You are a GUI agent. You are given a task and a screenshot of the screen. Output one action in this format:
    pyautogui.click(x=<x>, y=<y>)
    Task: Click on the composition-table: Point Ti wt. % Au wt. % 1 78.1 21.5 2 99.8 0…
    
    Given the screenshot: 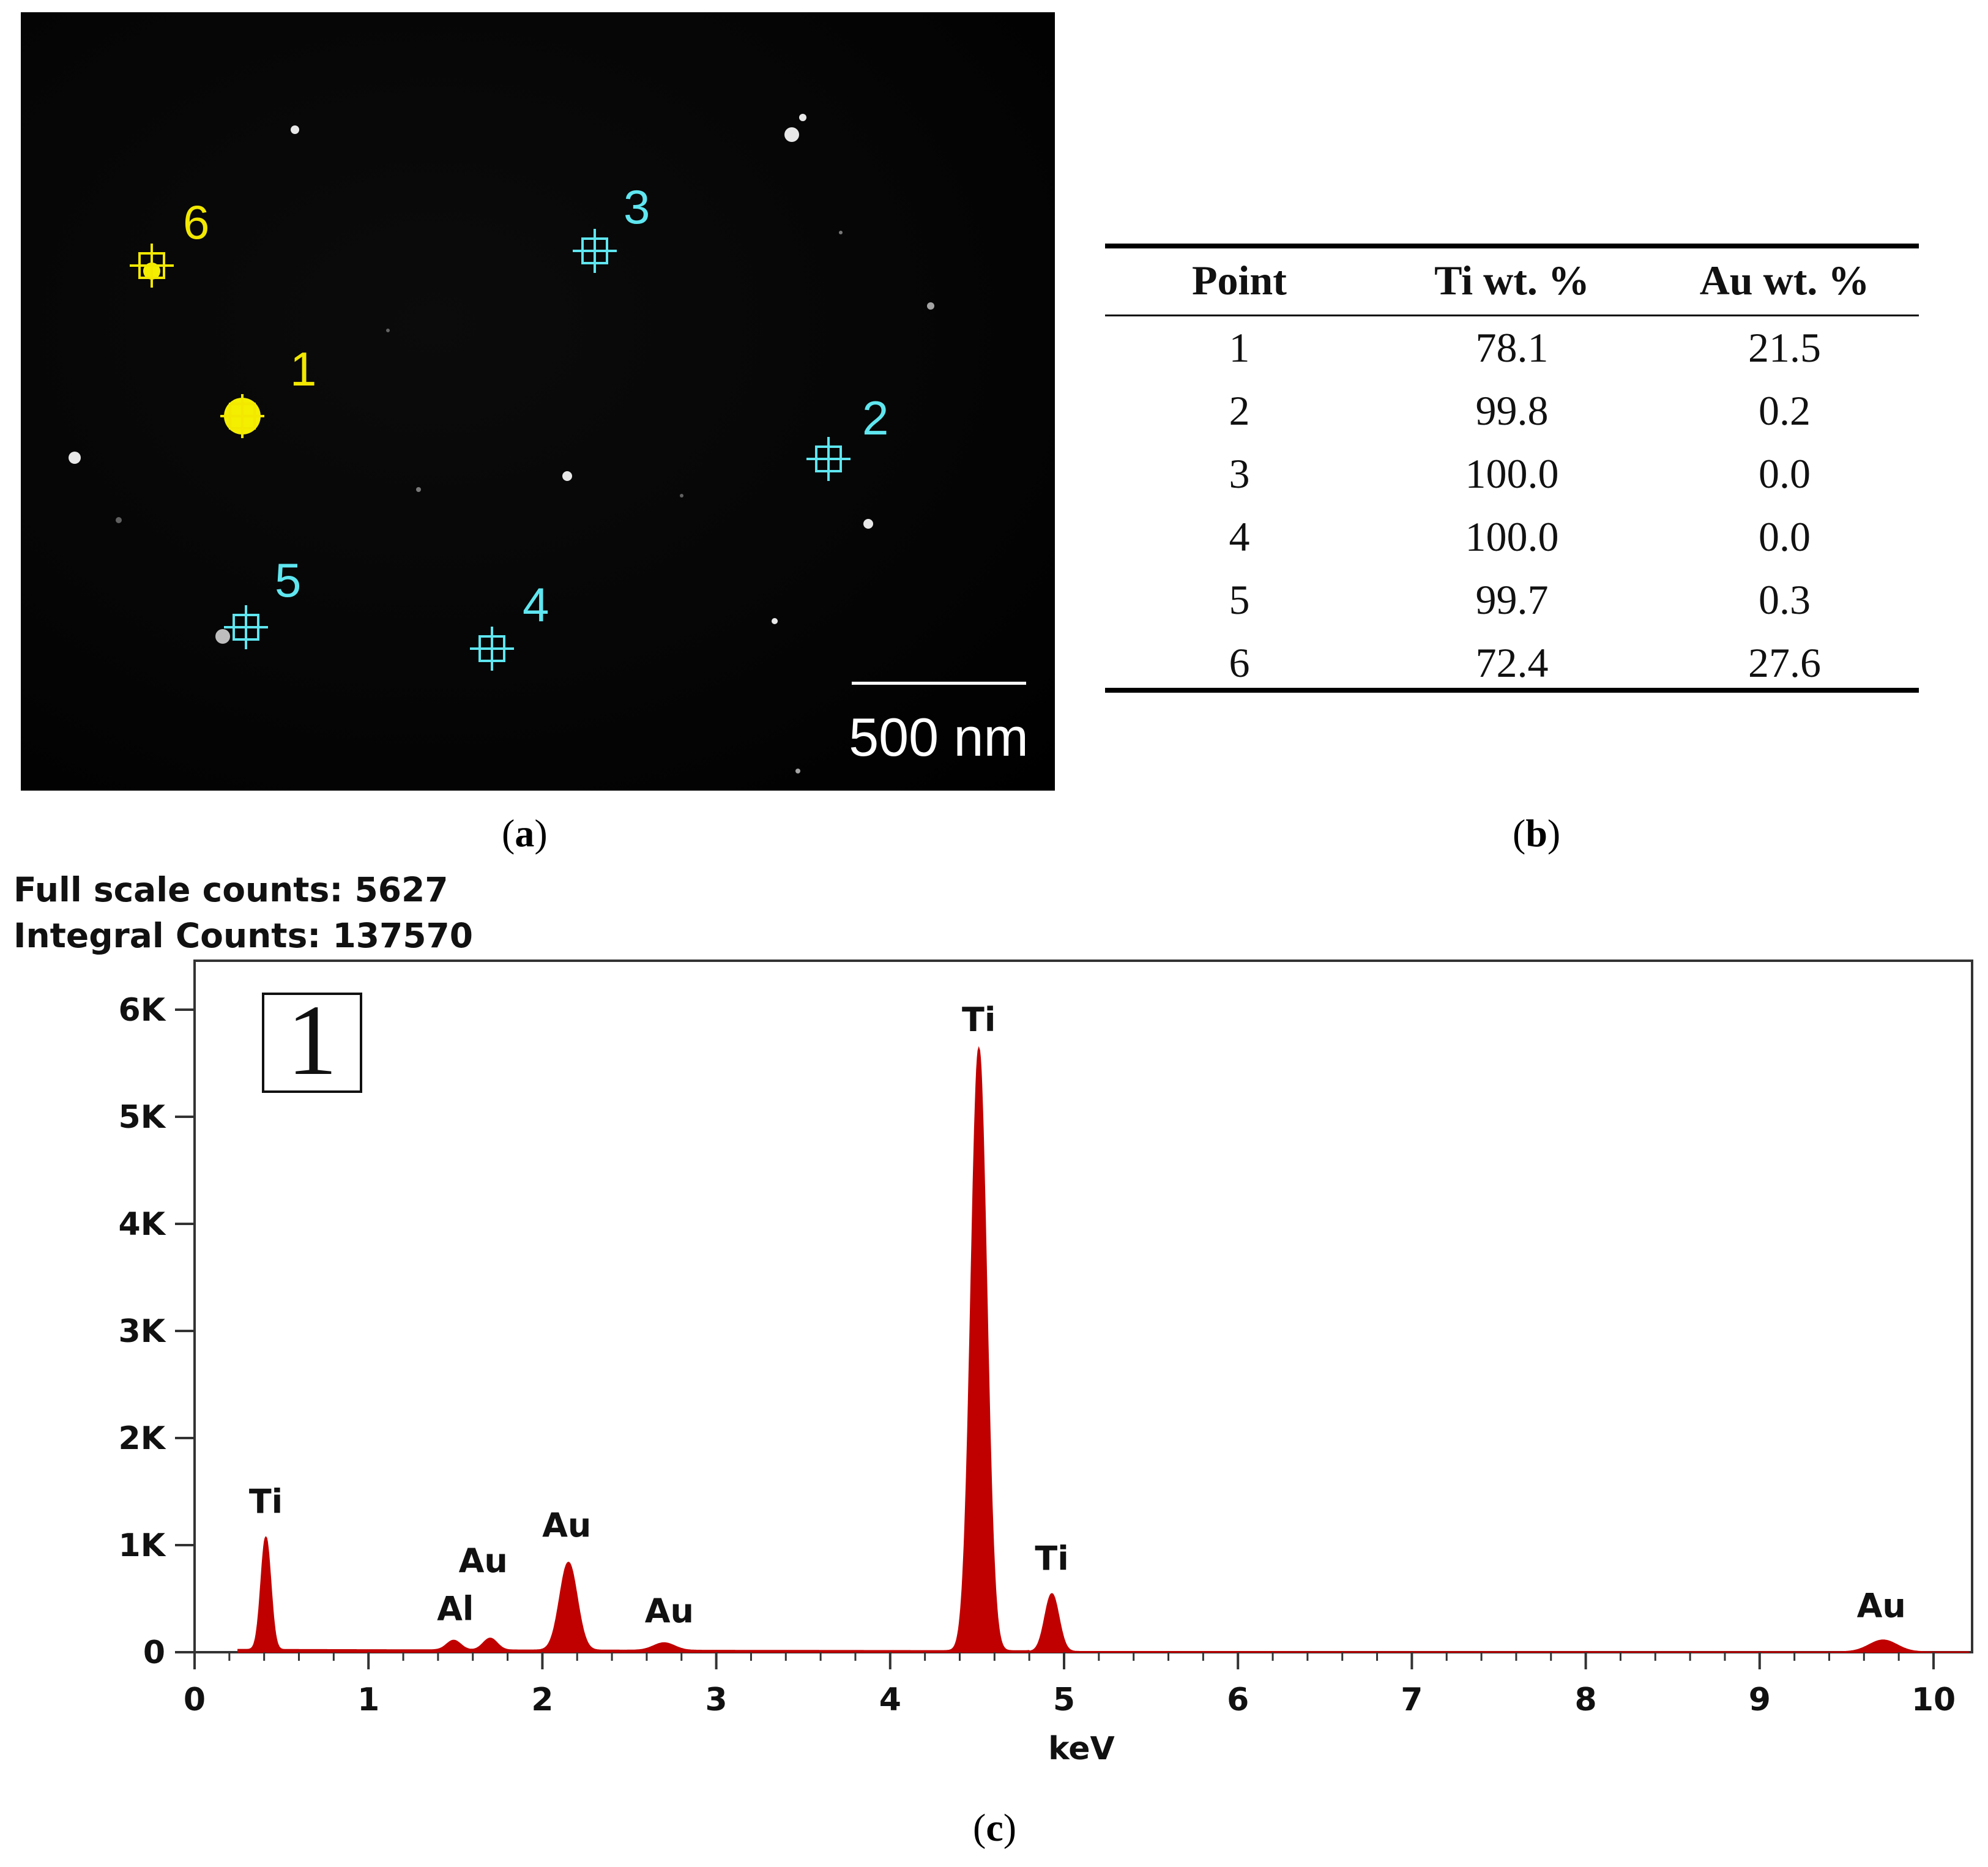 What is the action you would take?
    pyautogui.click(x=1512, y=470)
    